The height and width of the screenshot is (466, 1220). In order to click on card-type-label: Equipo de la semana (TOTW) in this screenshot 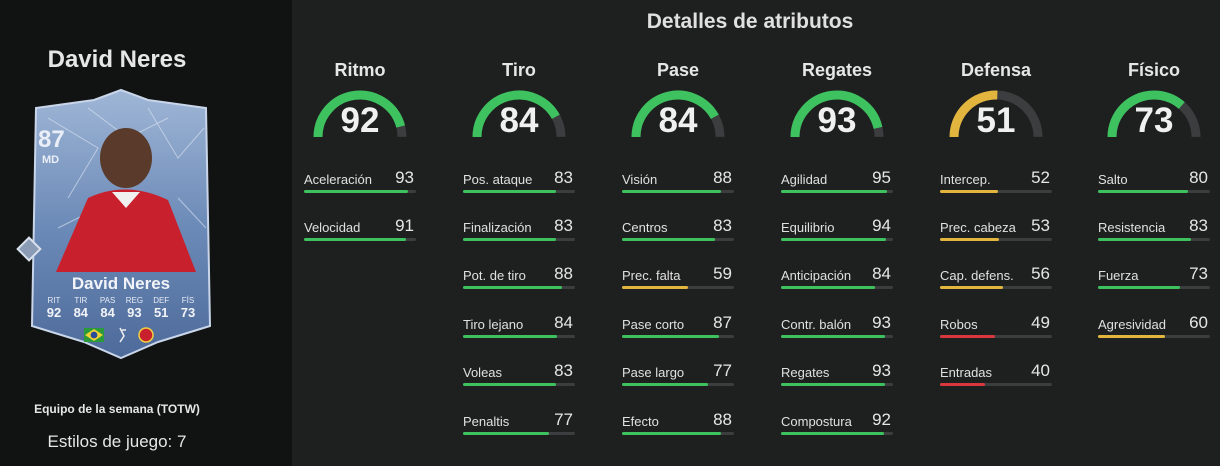, I will do `click(117, 409)`.